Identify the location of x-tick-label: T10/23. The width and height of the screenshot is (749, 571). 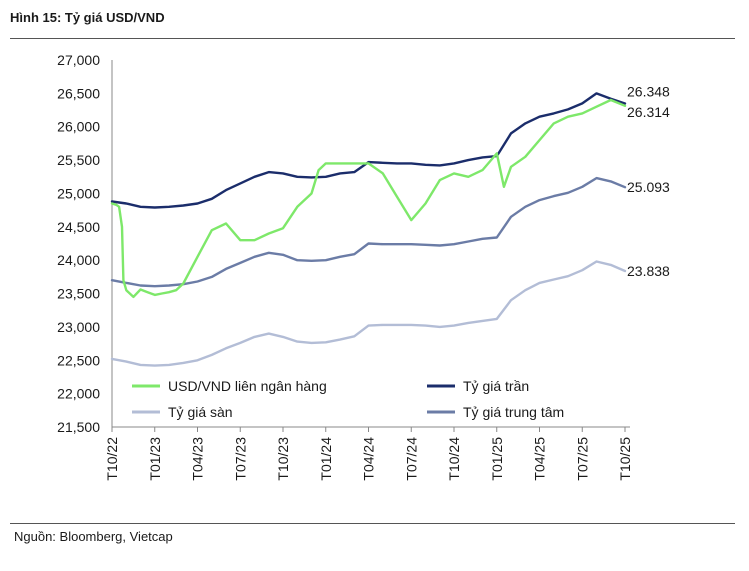
(283, 459).